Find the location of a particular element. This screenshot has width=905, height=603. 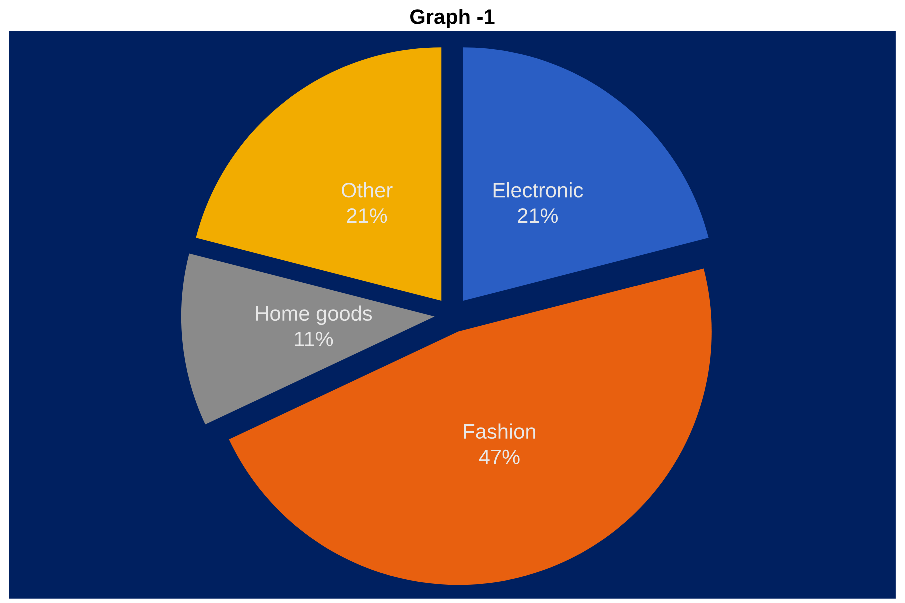

slice-label: Electronic is located at coordinates (539, 190).